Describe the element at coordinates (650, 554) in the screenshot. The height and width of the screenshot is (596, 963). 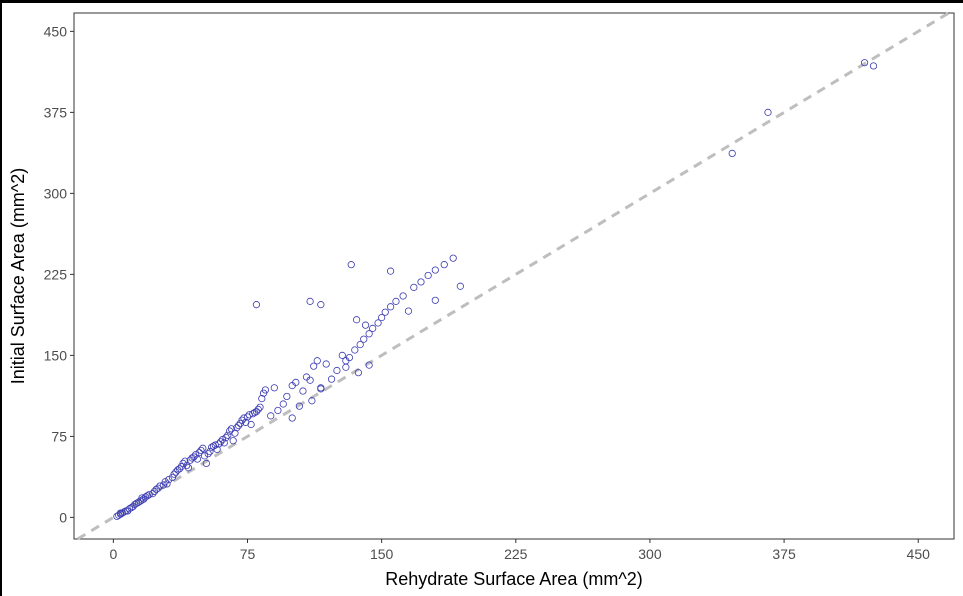
I see `x-tick-label: 300` at that location.